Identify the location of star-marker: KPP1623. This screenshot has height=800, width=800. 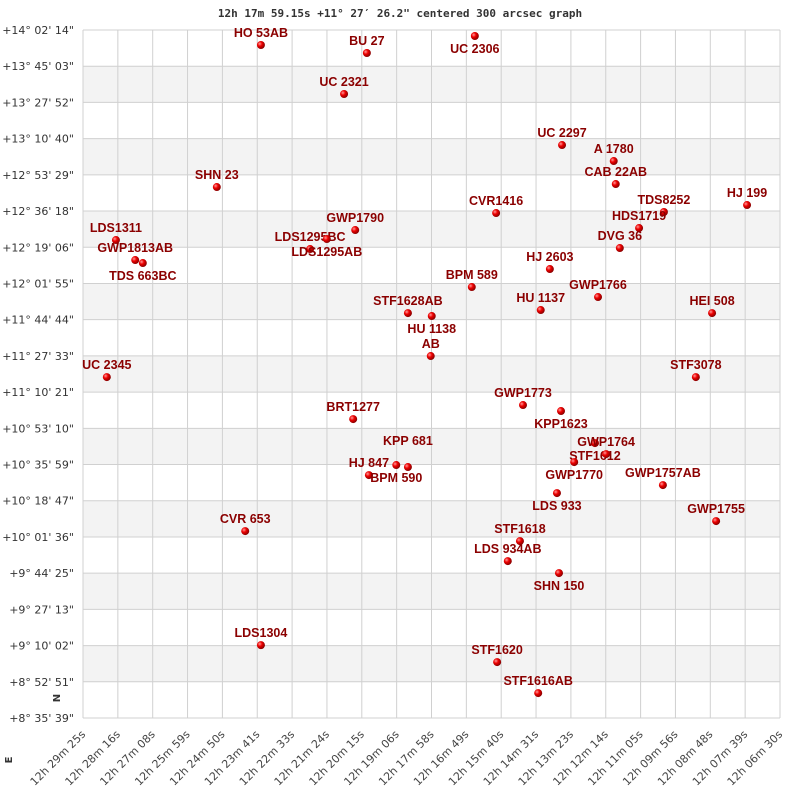
(561, 419).